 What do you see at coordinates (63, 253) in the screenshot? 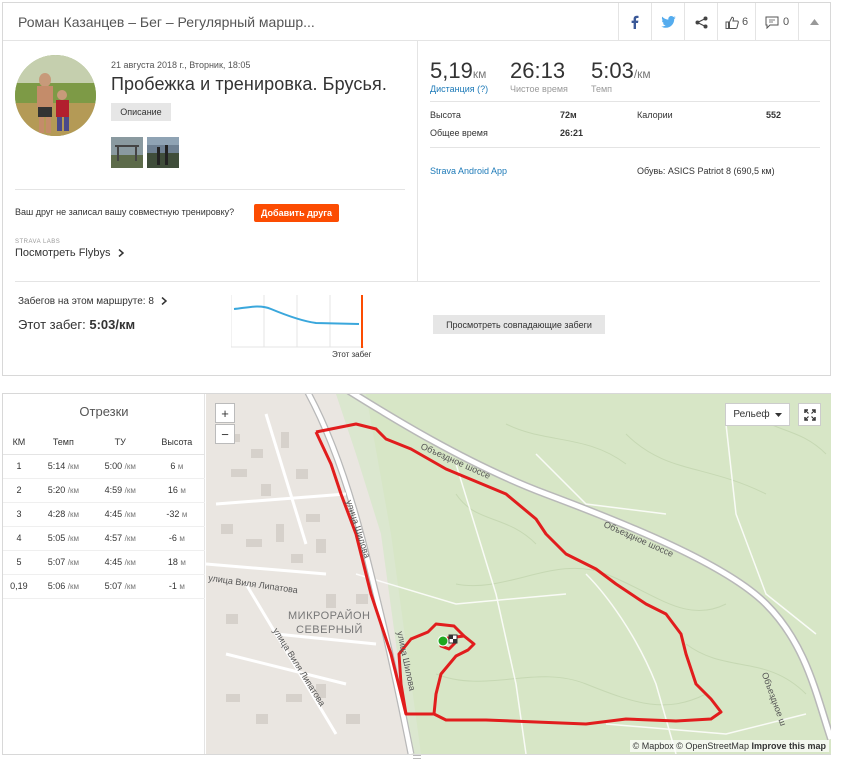
I see `flybys-link-label: Посмотреть Flybys` at bounding box center [63, 253].